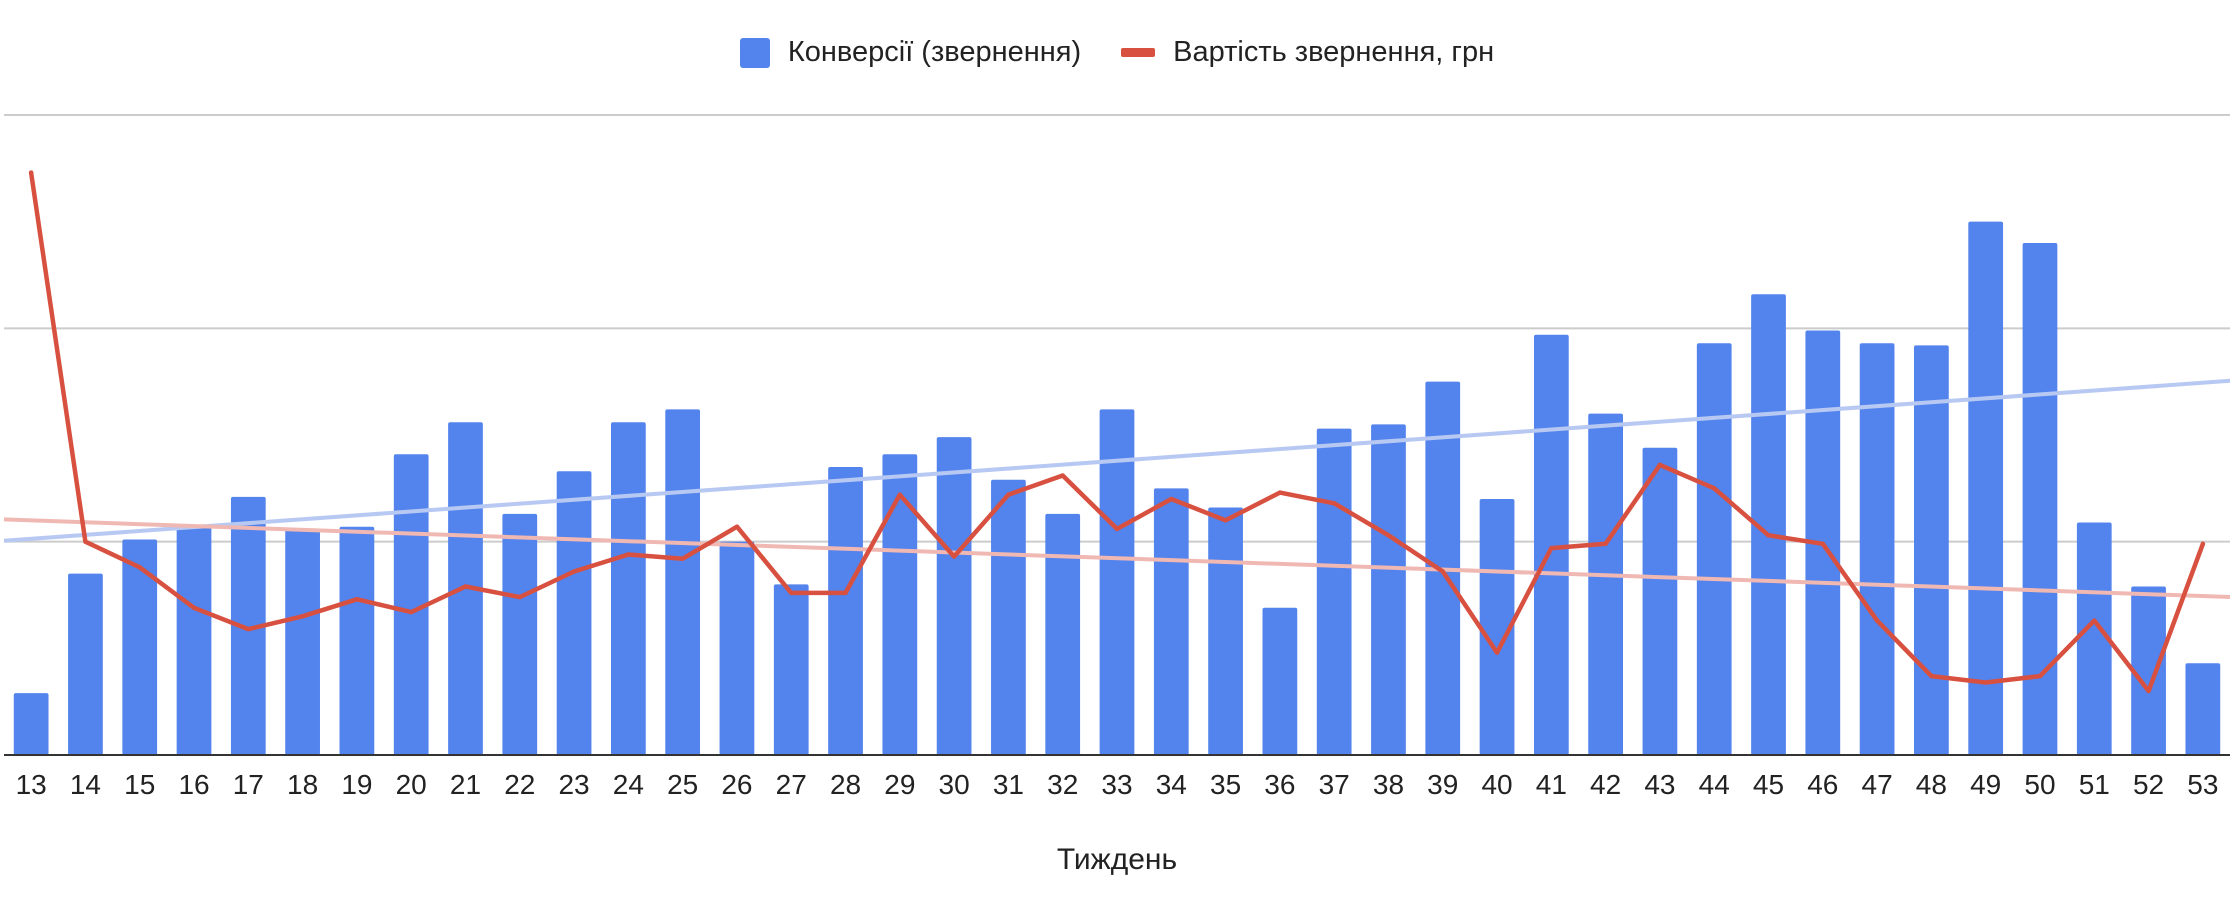 Image resolution: width=2234 pixels, height=913 pixels. Describe the element at coordinates (248, 784) in the screenshot. I see `x-tick-label: 17` at that location.